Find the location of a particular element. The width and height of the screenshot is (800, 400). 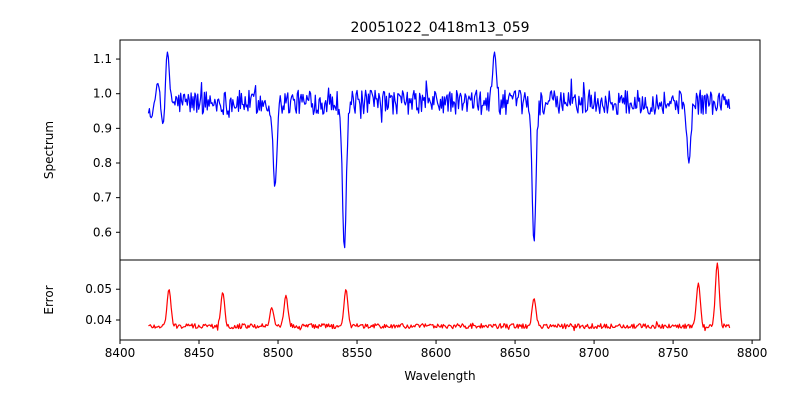

spectrum-y-tick-label: 1.1 is located at coordinates (102, 59).